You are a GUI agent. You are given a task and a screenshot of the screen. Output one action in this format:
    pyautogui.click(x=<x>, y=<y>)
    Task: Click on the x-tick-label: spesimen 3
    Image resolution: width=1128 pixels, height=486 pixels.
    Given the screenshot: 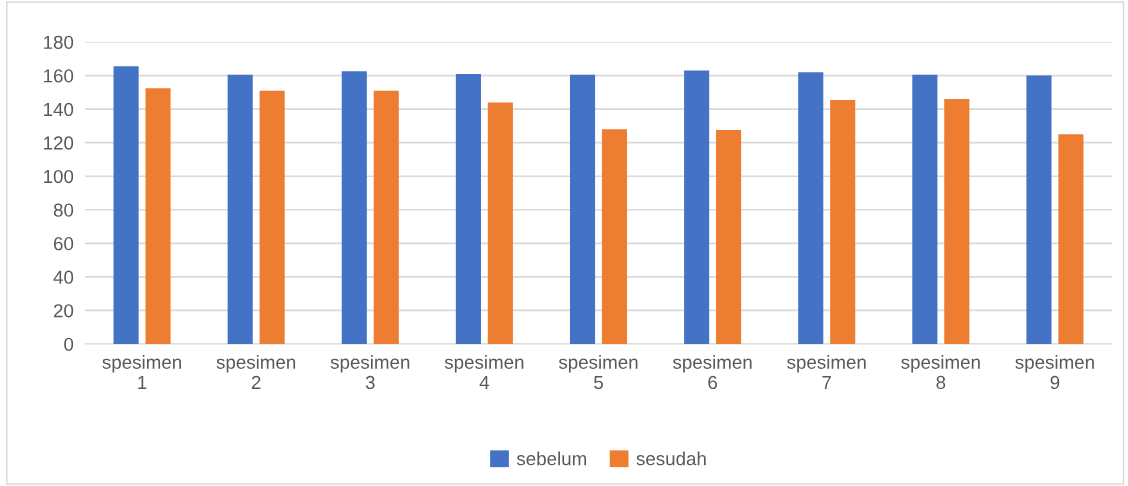 What is the action you would take?
    pyautogui.click(x=370, y=372)
    